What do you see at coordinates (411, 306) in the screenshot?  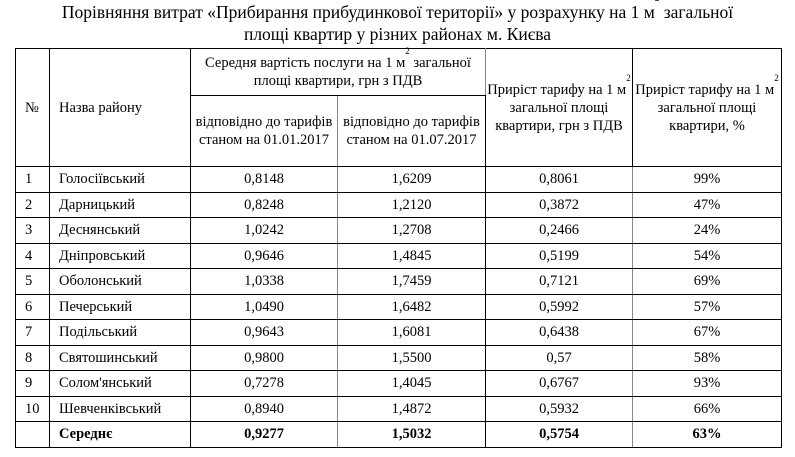 I see `cost-2017-07: 1,6482` at bounding box center [411, 306].